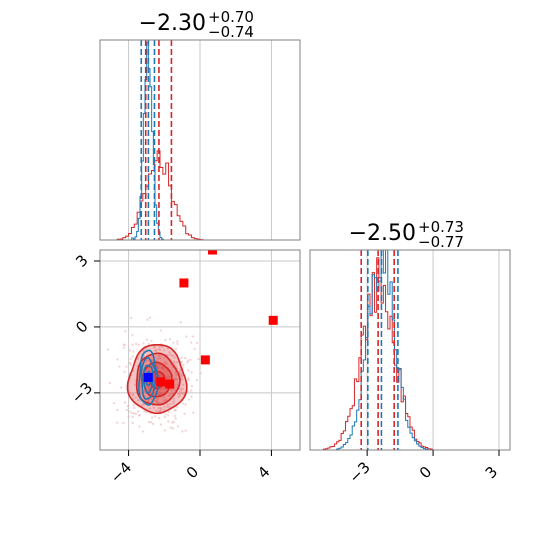 The image size is (550, 550). I want to click on blue-contour, so click(148, 378).